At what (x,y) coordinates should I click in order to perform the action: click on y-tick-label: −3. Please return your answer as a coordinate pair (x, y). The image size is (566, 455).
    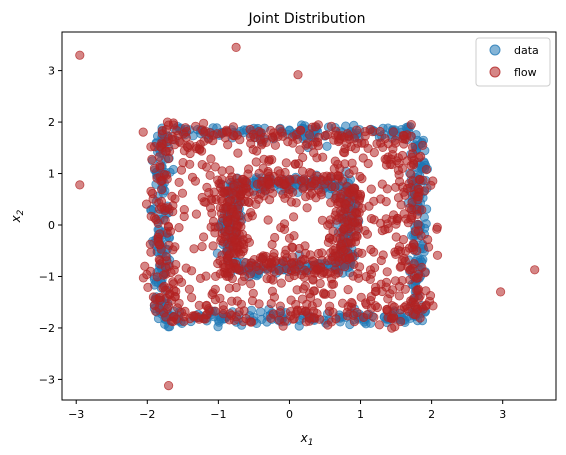
    Looking at the image, I should click on (47, 379).